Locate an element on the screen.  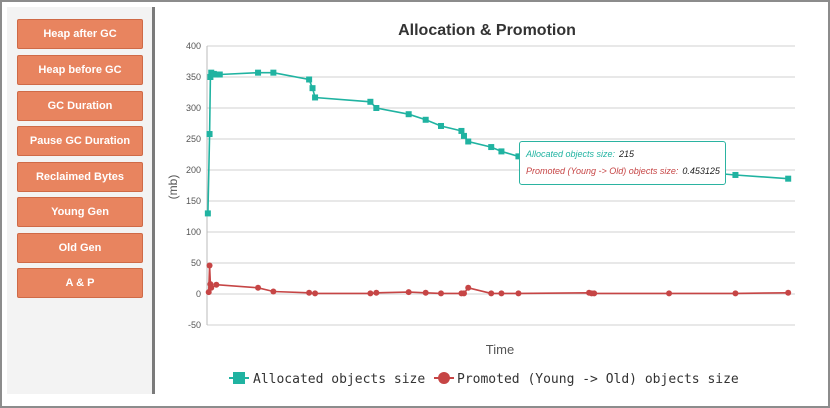
legend-promoted-marker is located at coordinates (444, 378).